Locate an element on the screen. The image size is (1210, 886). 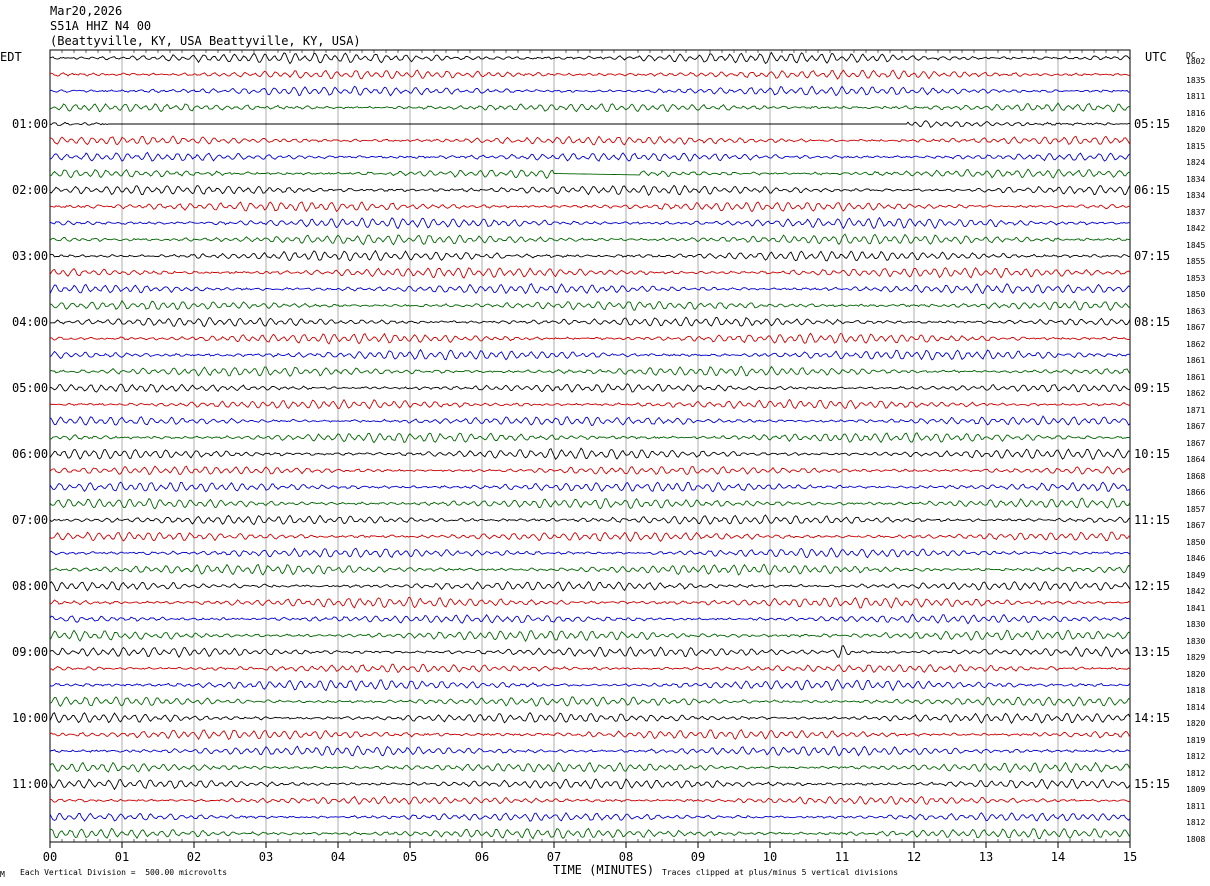
right-hour-label: 08:15 is located at coordinates (1152, 322).